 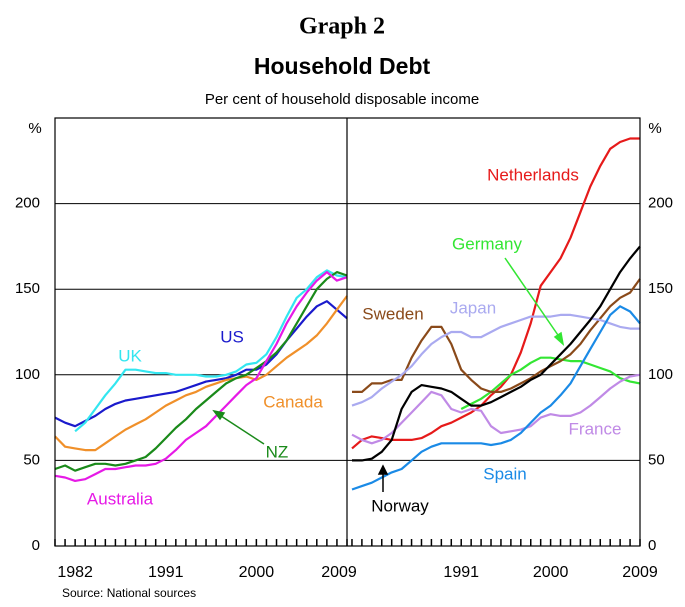 What do you see at coordinates (75, 572) in the screenshot?
I see `x-tick-label: 1982` at bounding box center [75, 572].